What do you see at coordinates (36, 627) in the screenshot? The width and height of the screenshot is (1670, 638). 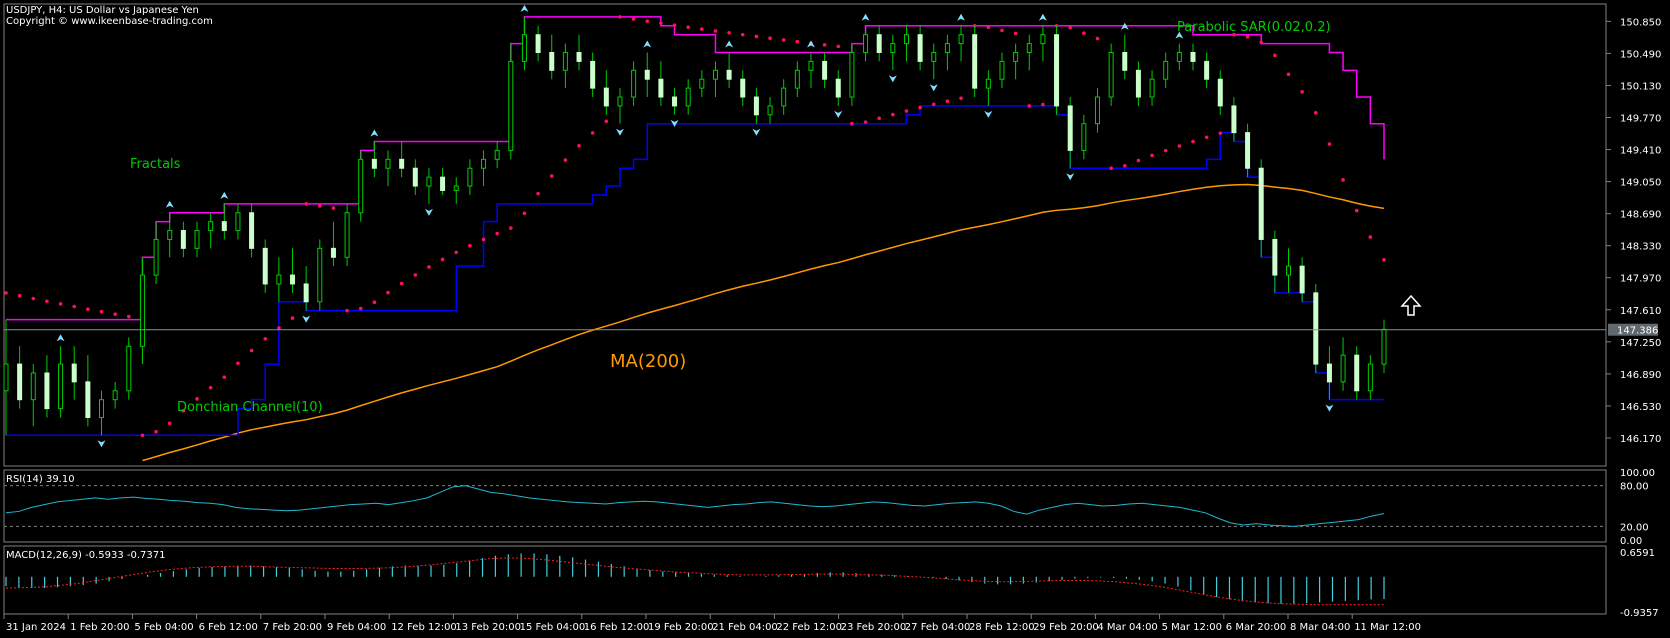 I see `time-tick-label: 31 Jan 2024` at bounding box center [36, 627].